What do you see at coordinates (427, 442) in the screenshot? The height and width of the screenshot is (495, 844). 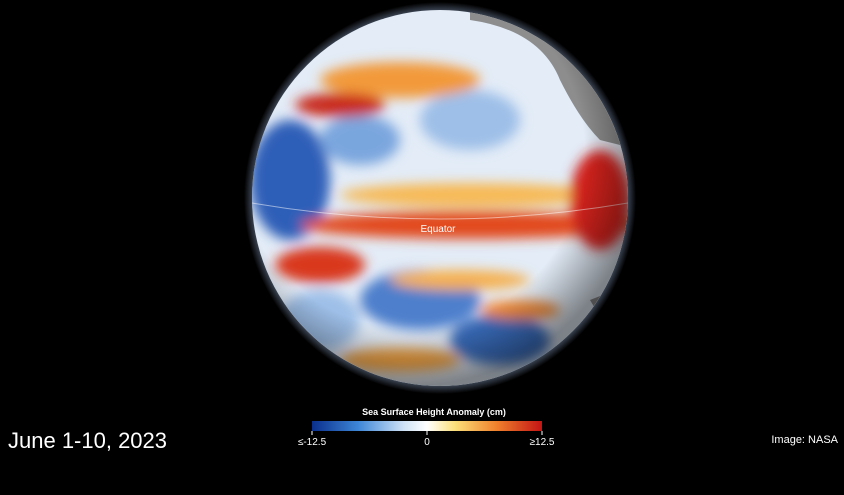 I see `tick-label: 0` at bounding box center [427, 442].